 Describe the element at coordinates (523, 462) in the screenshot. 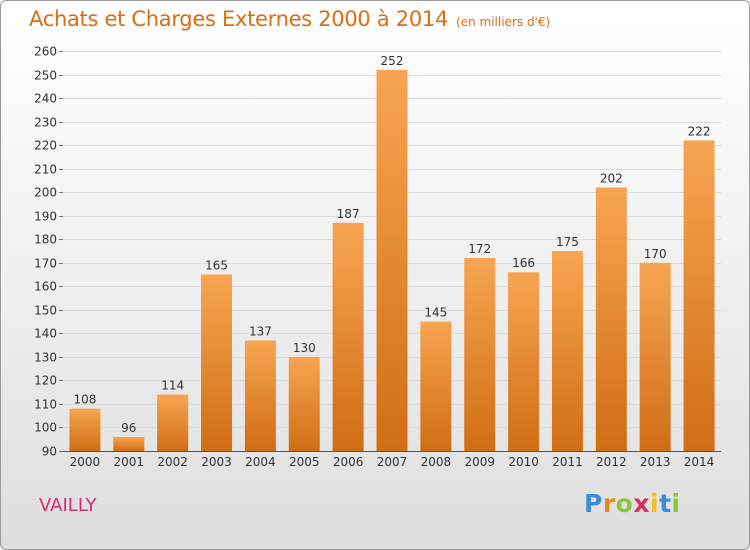

I see `x-tick-label: 2010` at that location.